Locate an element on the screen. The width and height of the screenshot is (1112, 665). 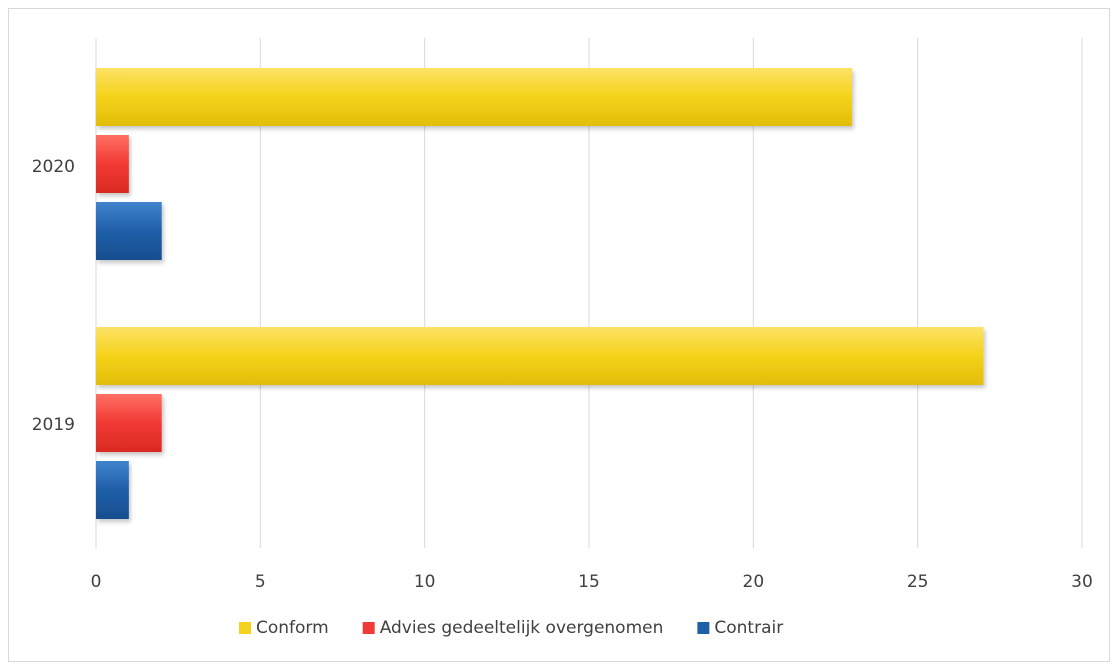
y-category-label: 2020 is located at coordinates (53, 167).